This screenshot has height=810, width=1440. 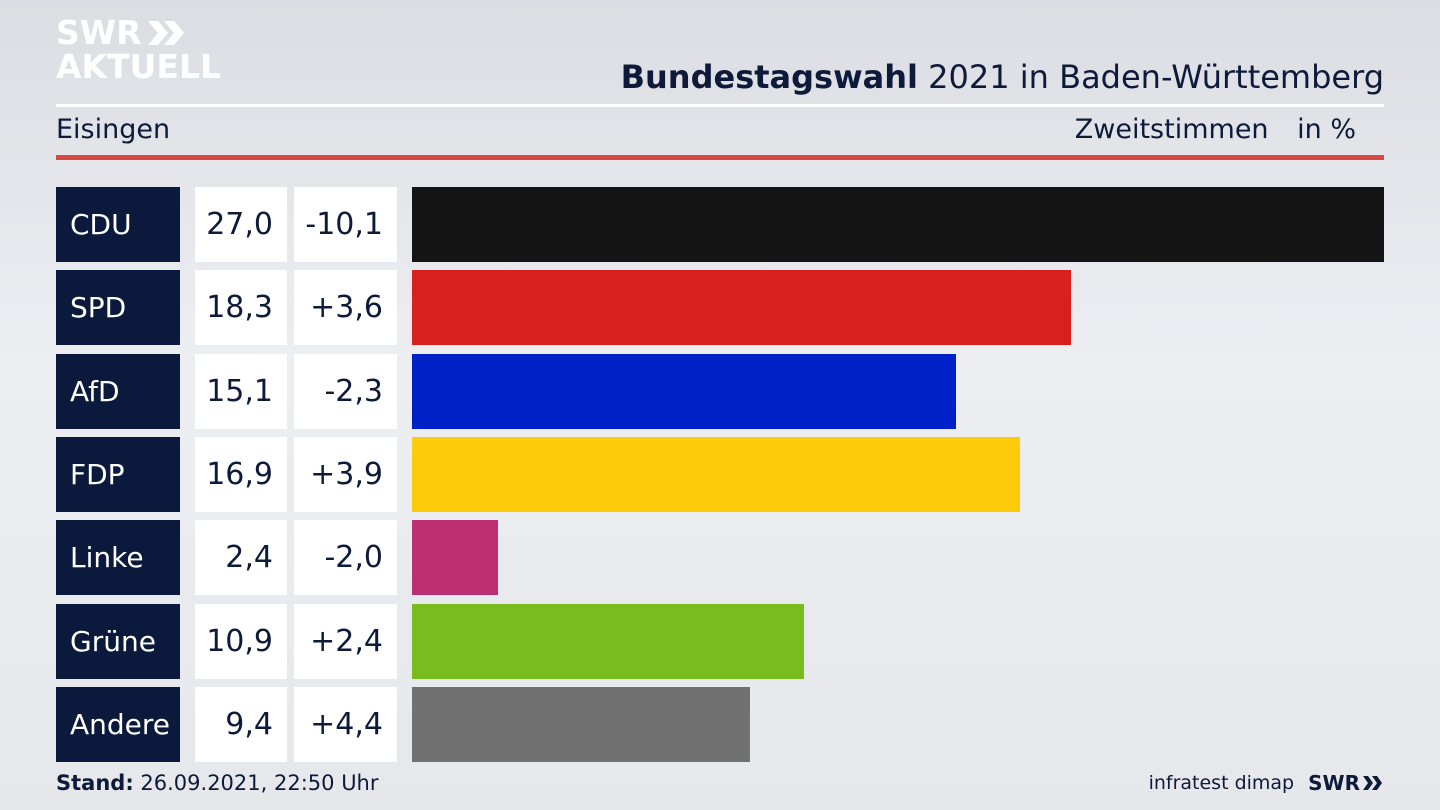 What do you see at coordinates (720, 157) in the screenshot?
I see `accent-divider` at bounding box center [720, 157].